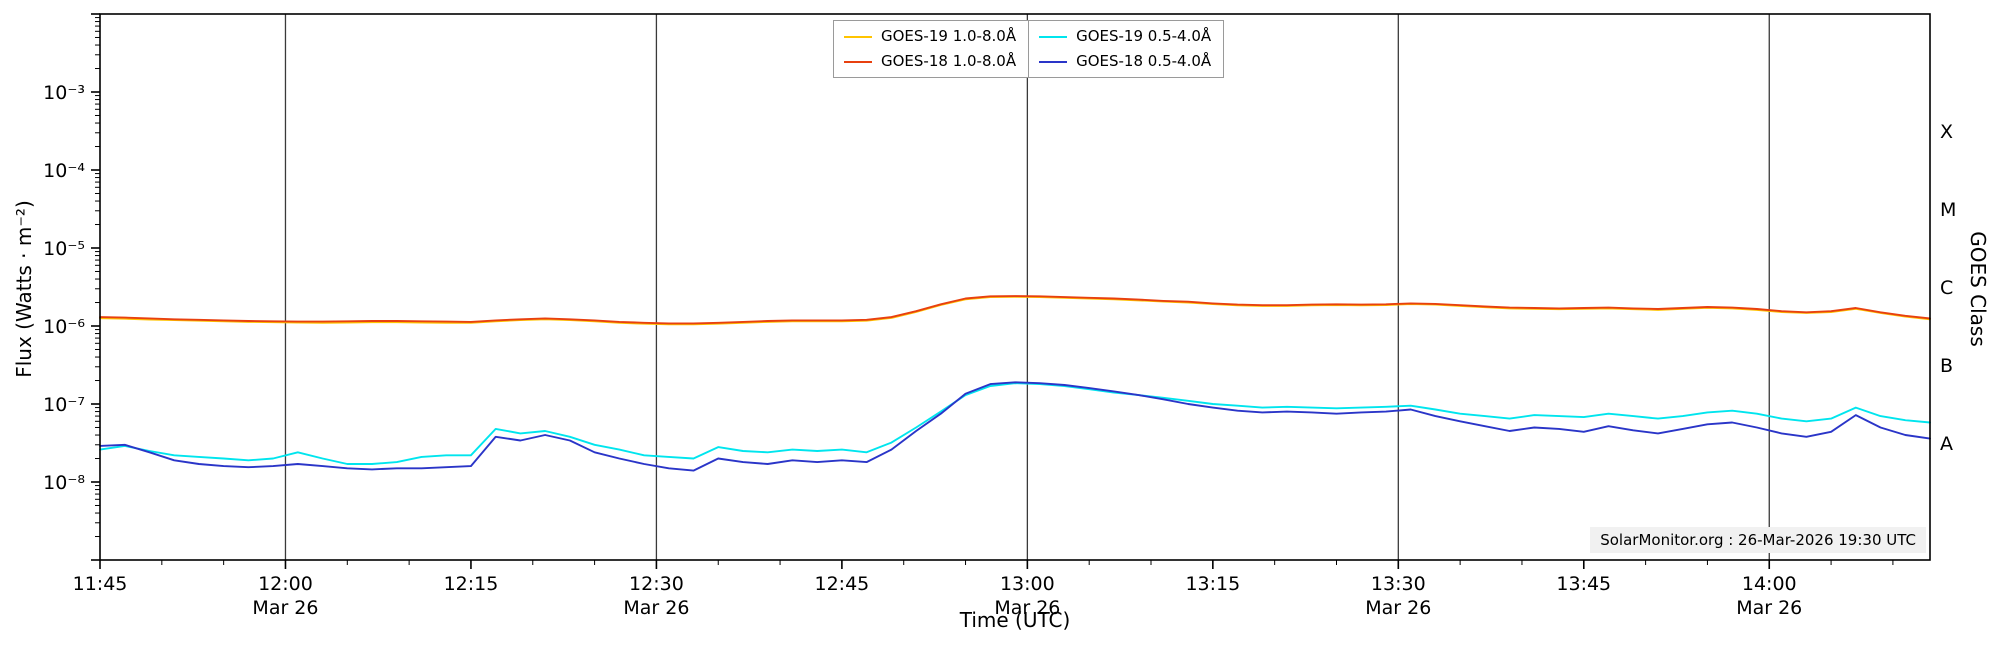 Image resolution: width=2000 pixels, height=650 pixels. I want to click on x-tick-label: 14:00, so click(1769, 584).